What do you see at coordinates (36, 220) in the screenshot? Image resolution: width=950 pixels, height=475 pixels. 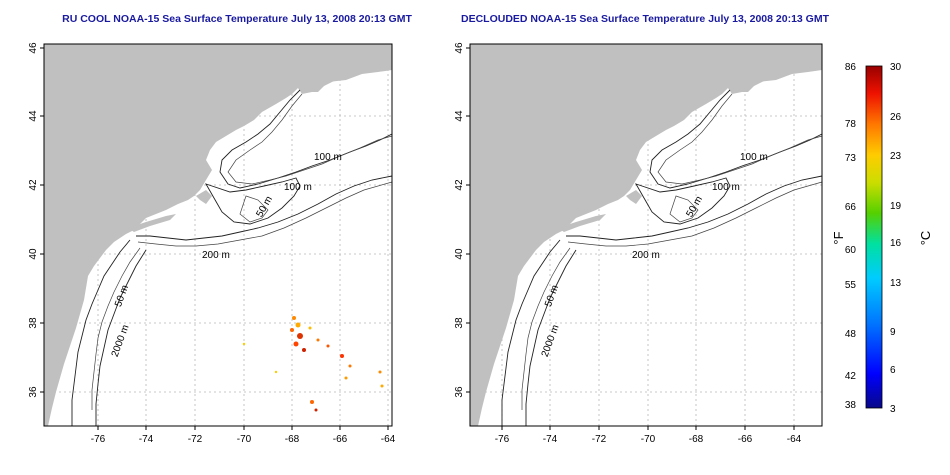 I see `left-map-lat-axis: 46 44 42 40 38 36` at bounding box center [36, 220].